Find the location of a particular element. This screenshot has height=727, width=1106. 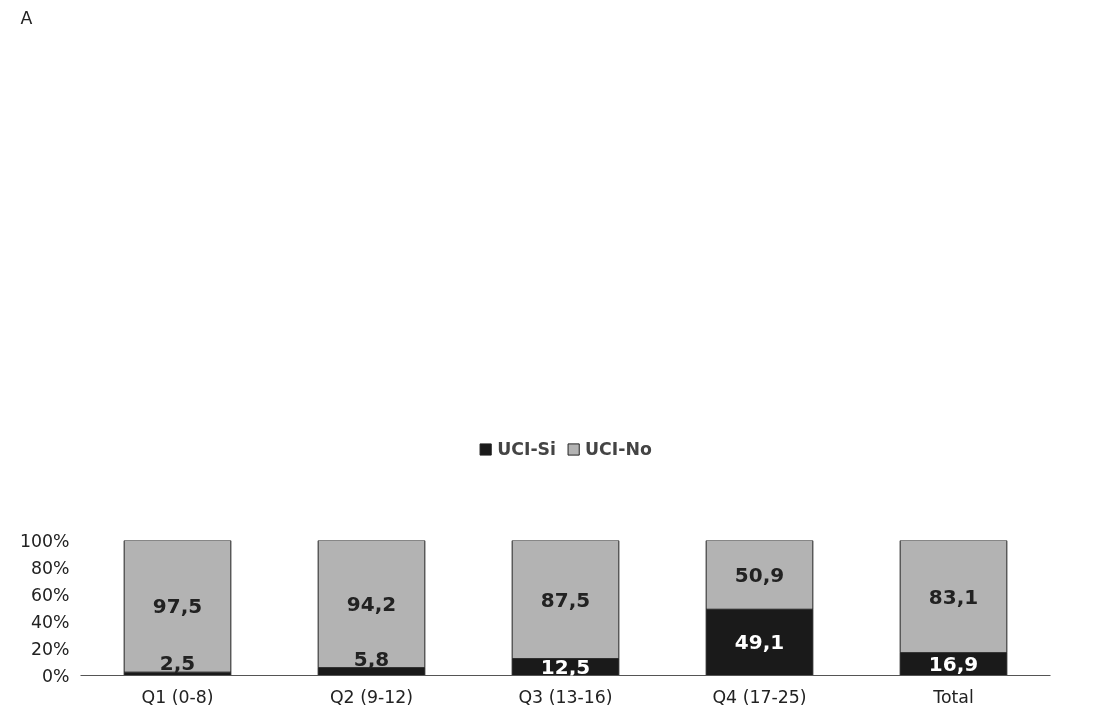

data-label: 2,5 is located at coordinates (177, 663).